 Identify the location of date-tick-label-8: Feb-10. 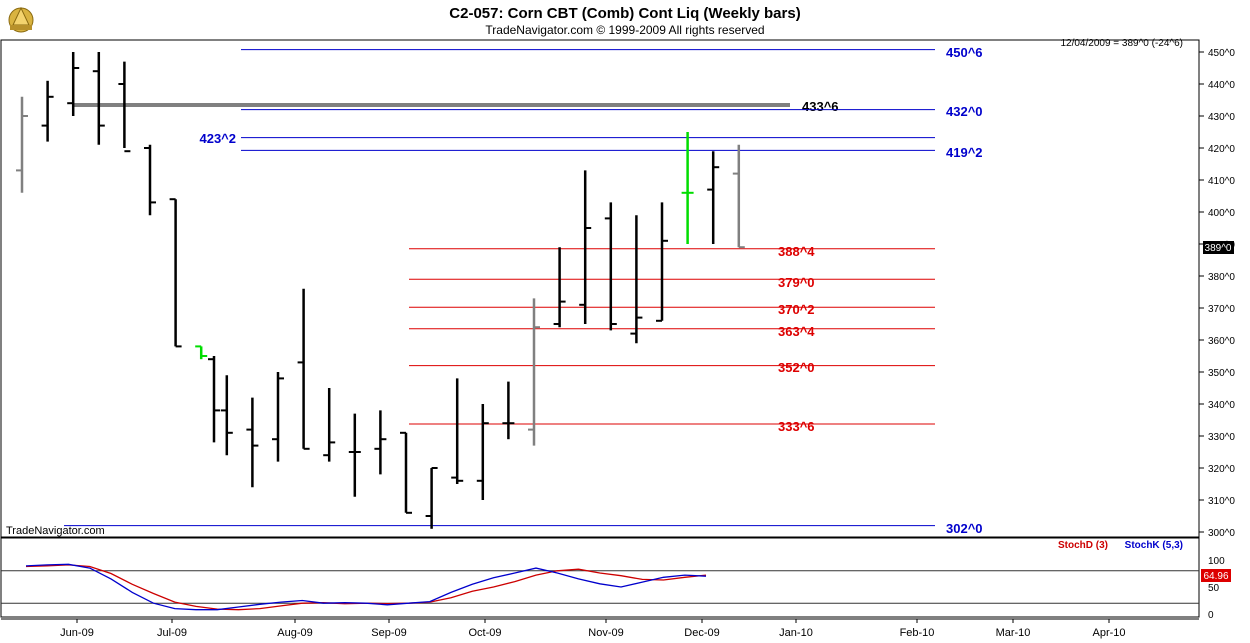
(917, 633).